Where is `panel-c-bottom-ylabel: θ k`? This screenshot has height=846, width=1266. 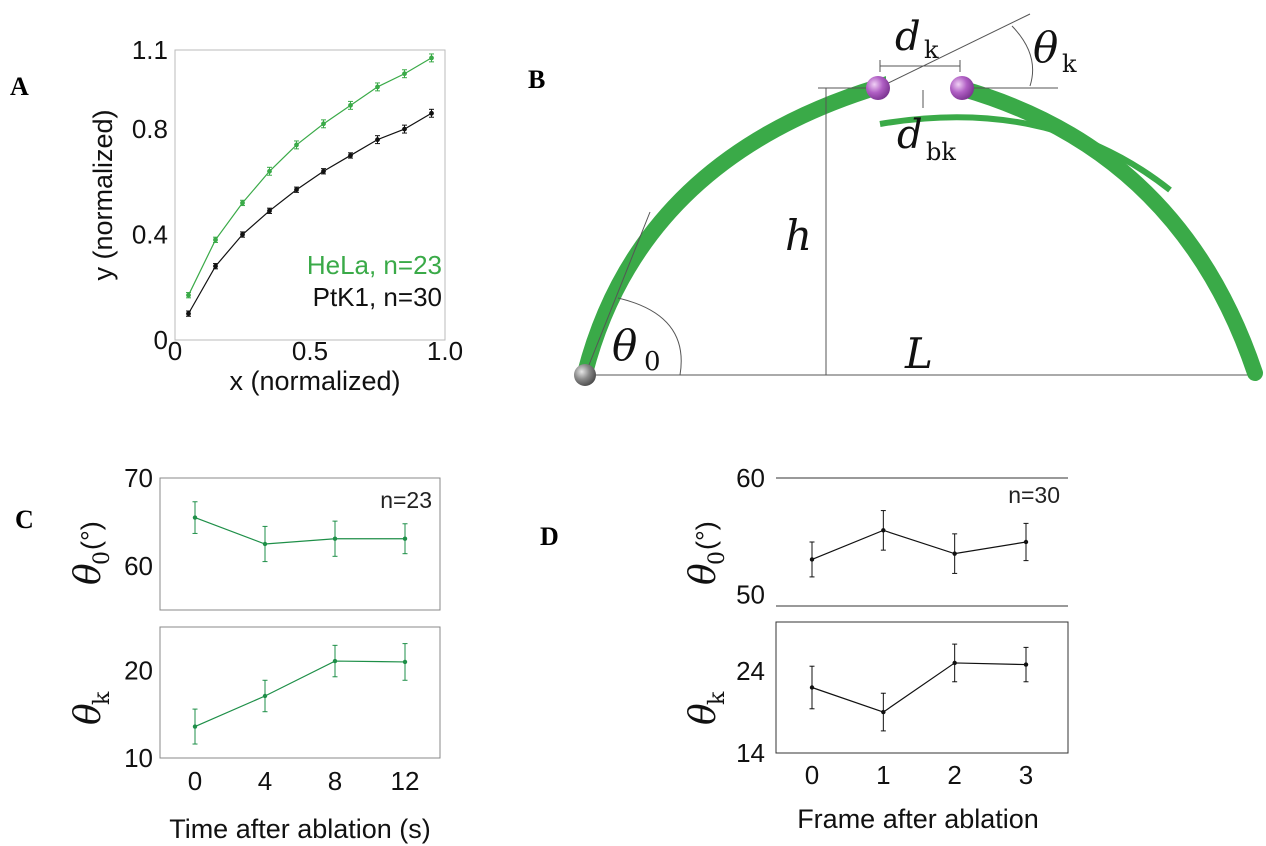
panel-c-bottom-ylabel: θ k is located at coordinates (91, 708).